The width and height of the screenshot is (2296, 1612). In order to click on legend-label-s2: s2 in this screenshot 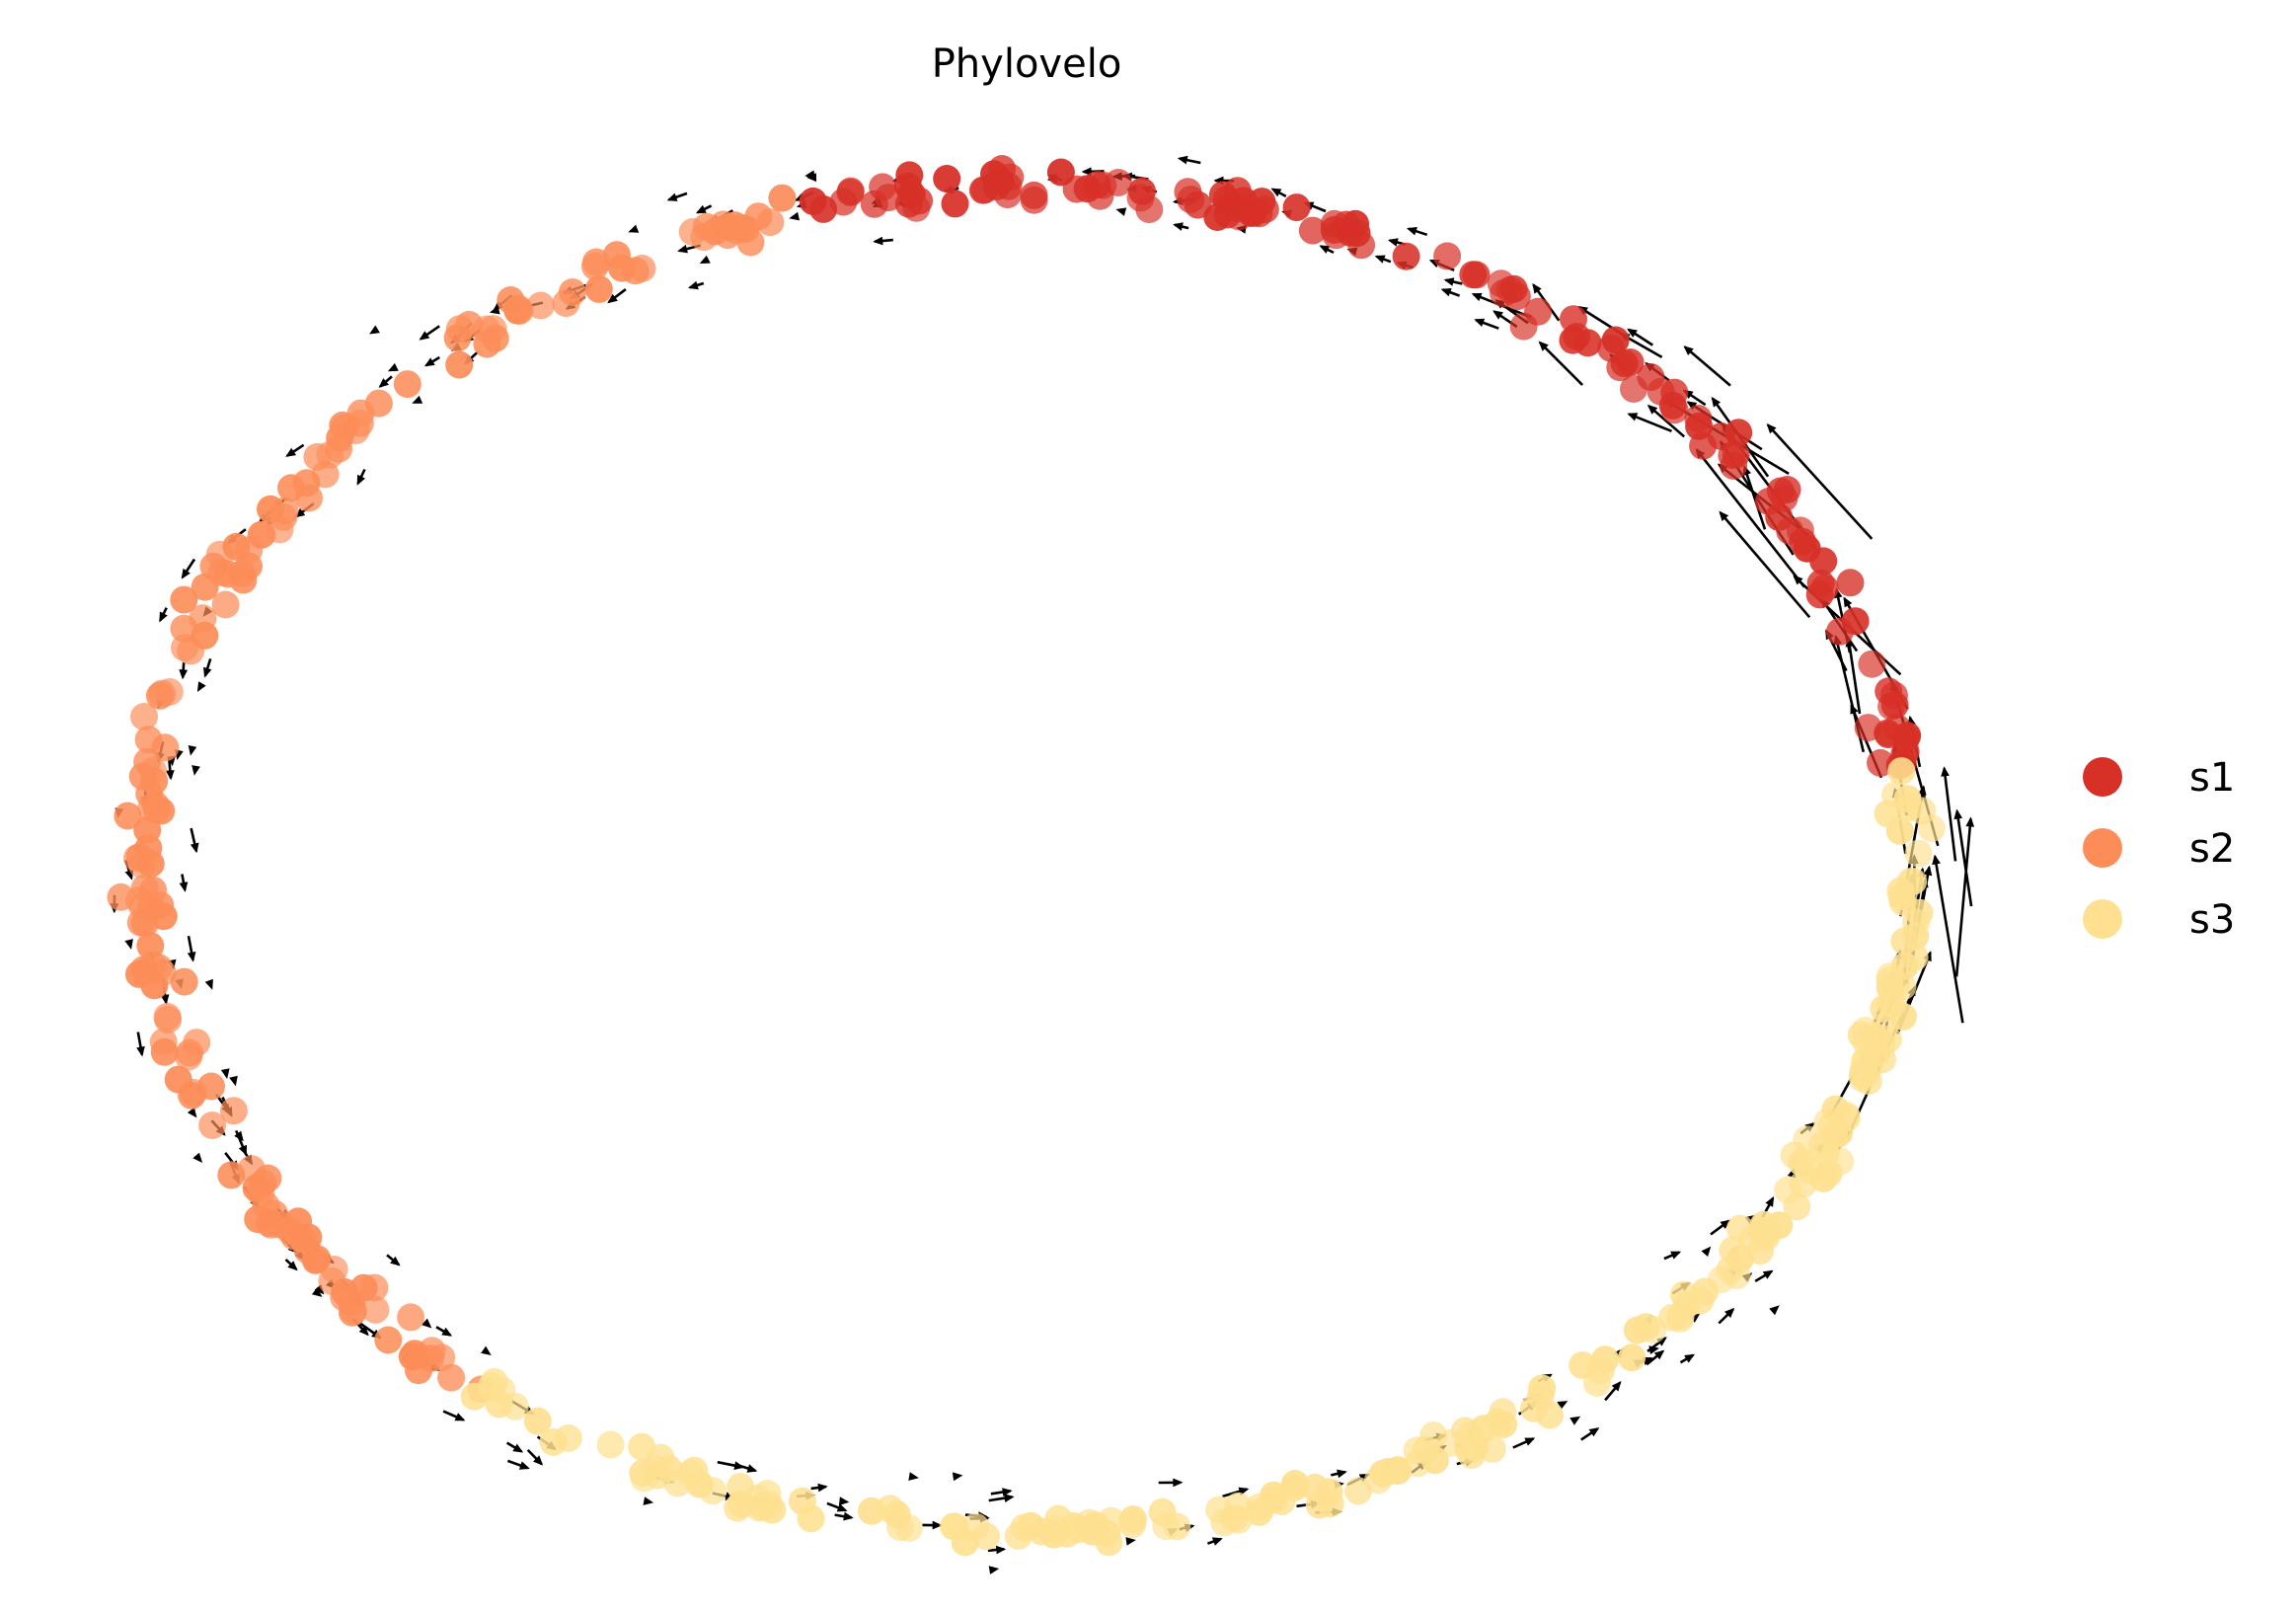, I will do `click(2212, 849)`.